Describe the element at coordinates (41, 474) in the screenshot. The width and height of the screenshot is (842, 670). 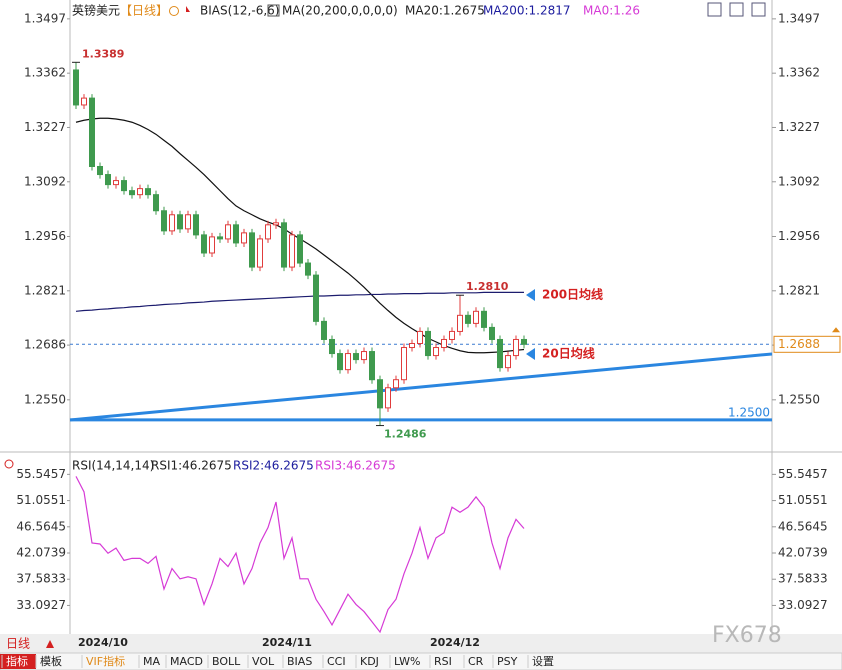
I see `y-tick-label: 55.5457` at that location.